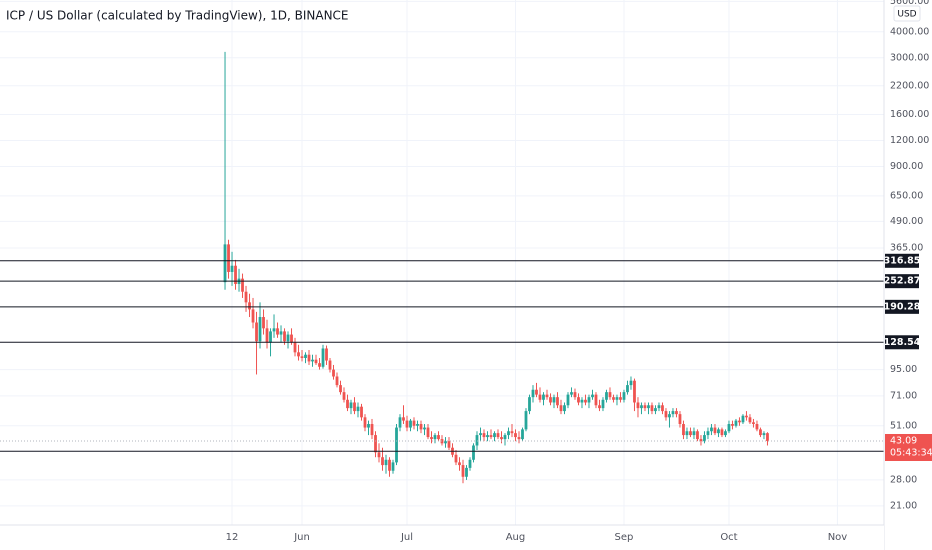  What do you see at coordinates (909, 140) in the screenshot?
I see `y-tick-label: 1200.00` at bounding box center [909, 140].